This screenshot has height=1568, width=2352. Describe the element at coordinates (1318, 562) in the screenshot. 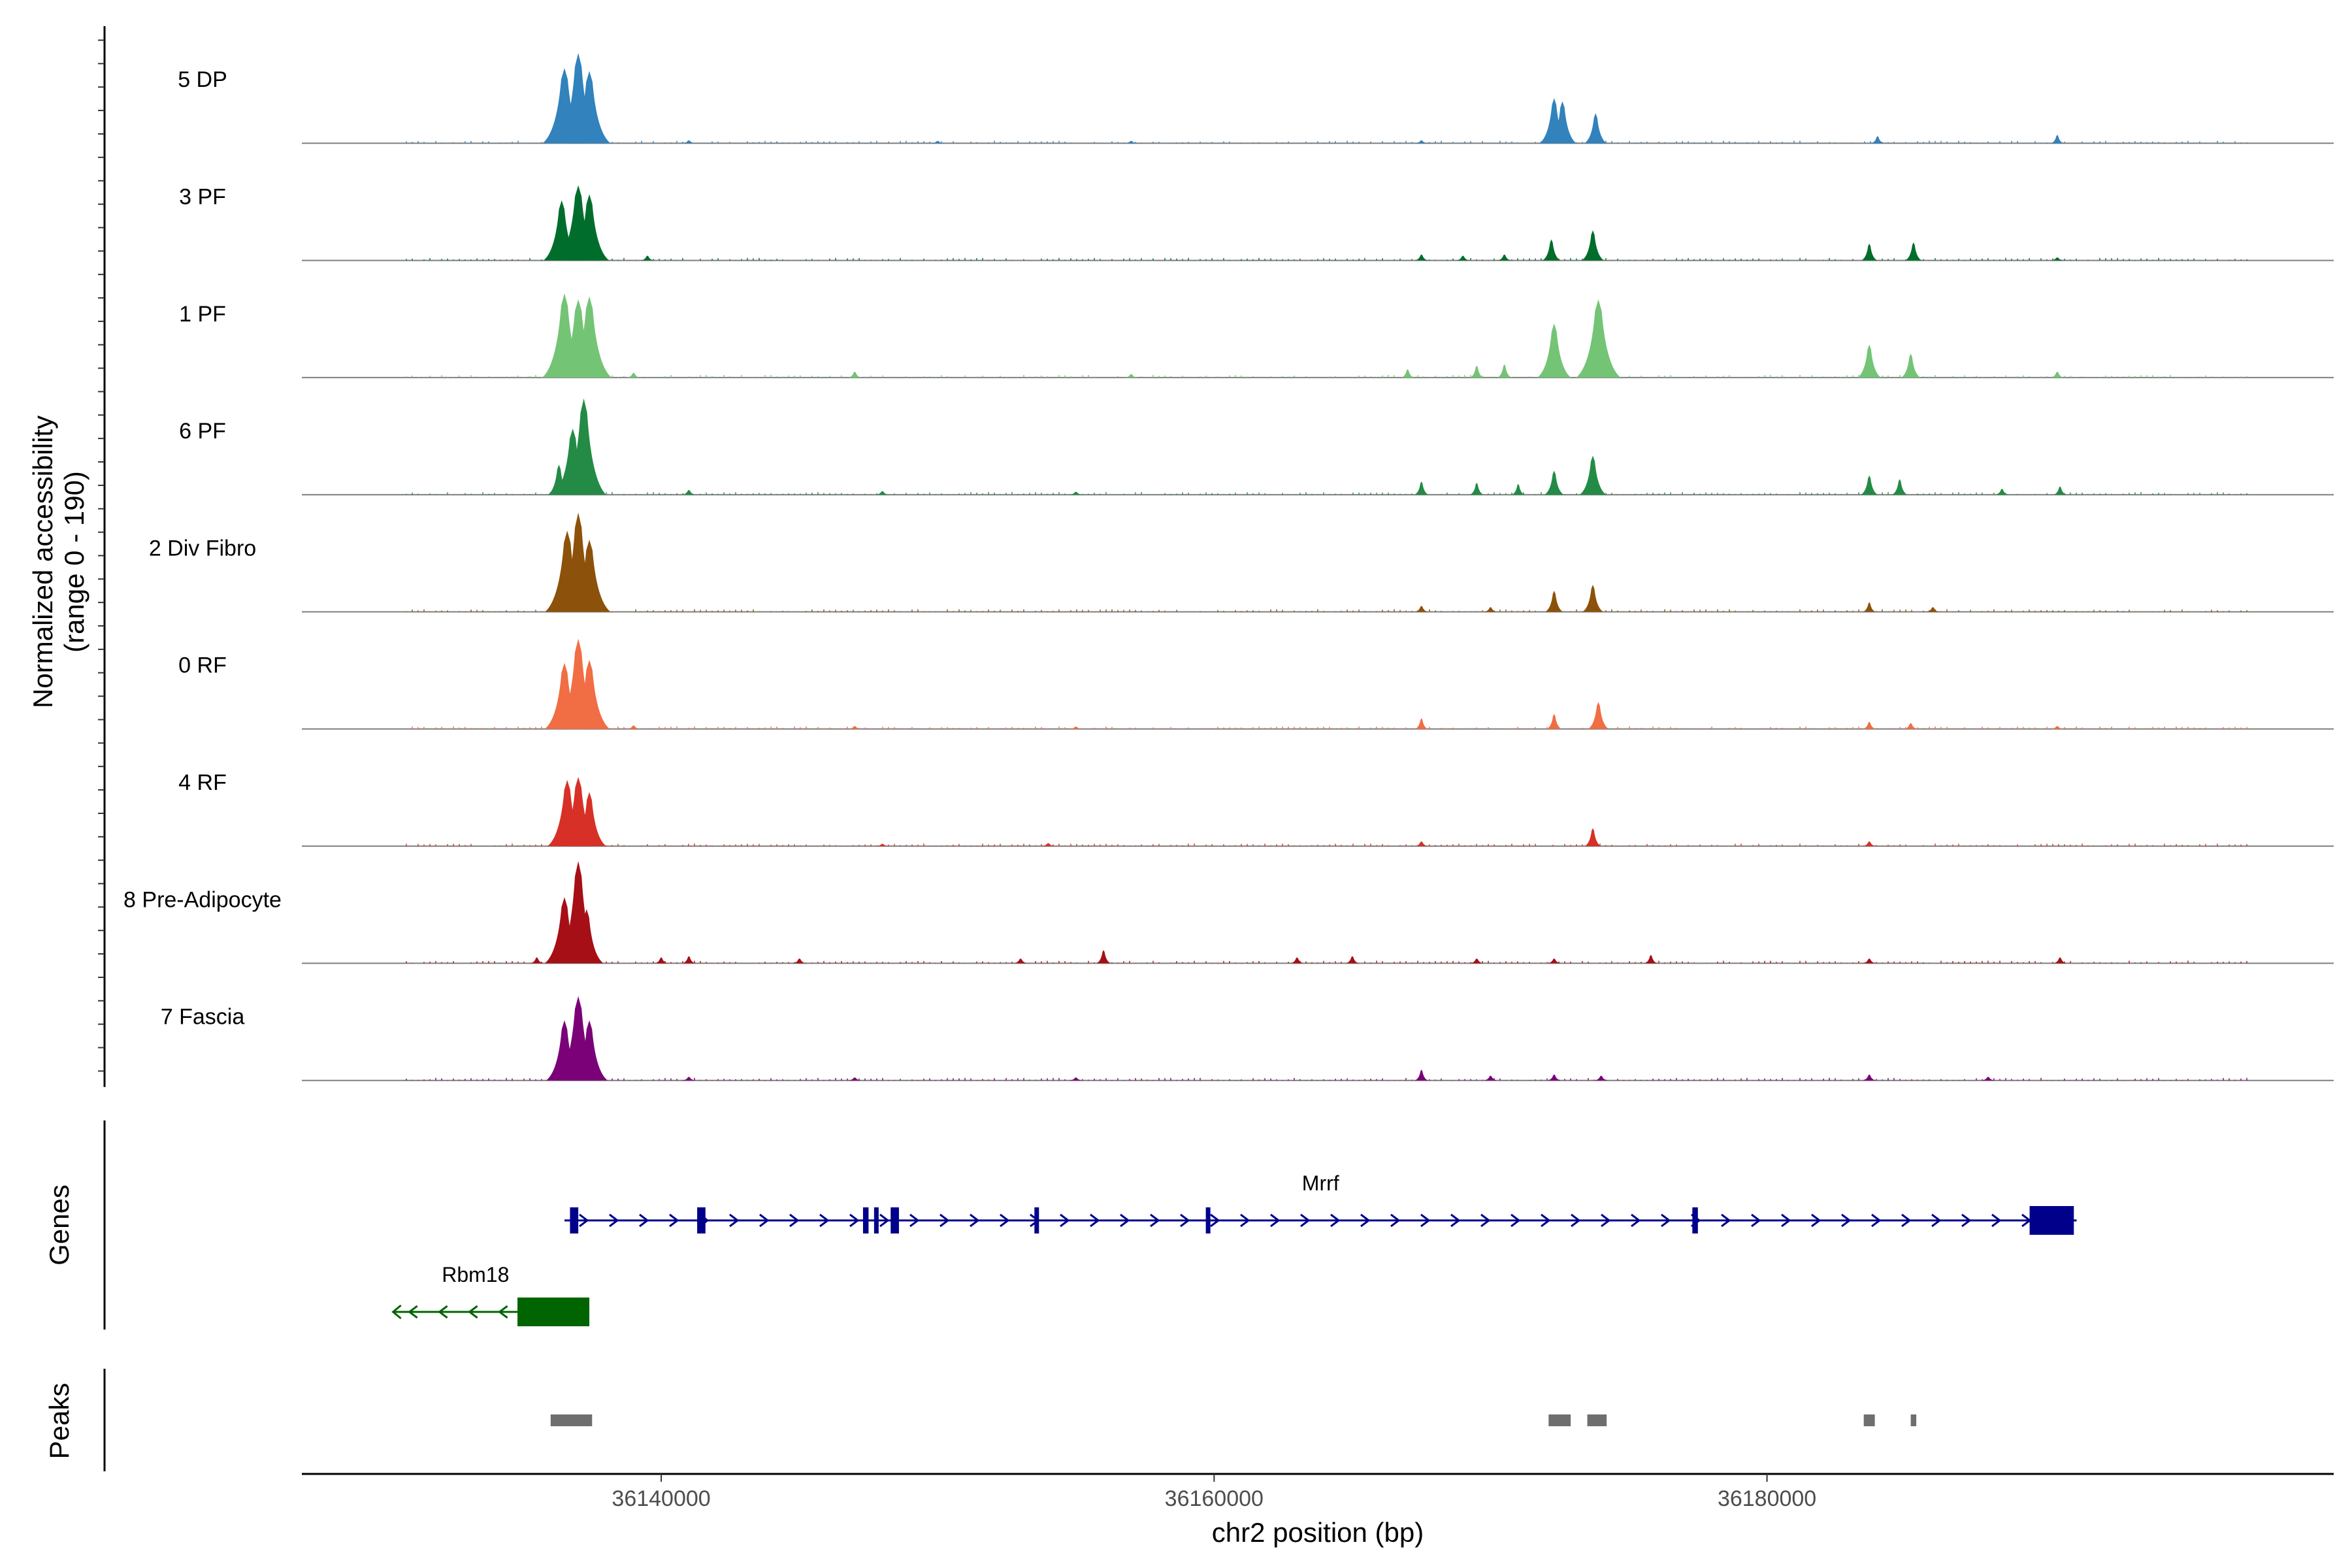

I see `track-2-div-fibro` at that location.